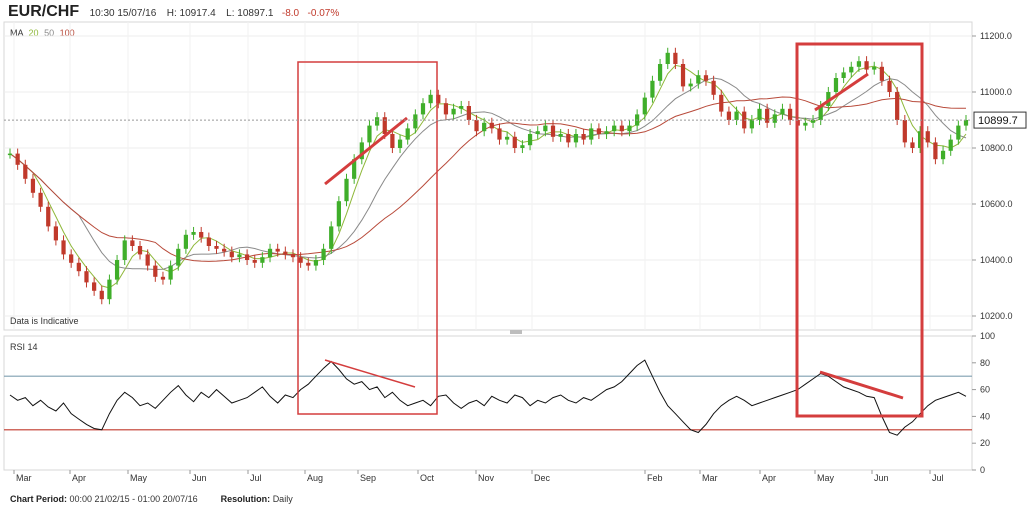  I want to click on rsi-tick-label: 0, so click(982, 470).